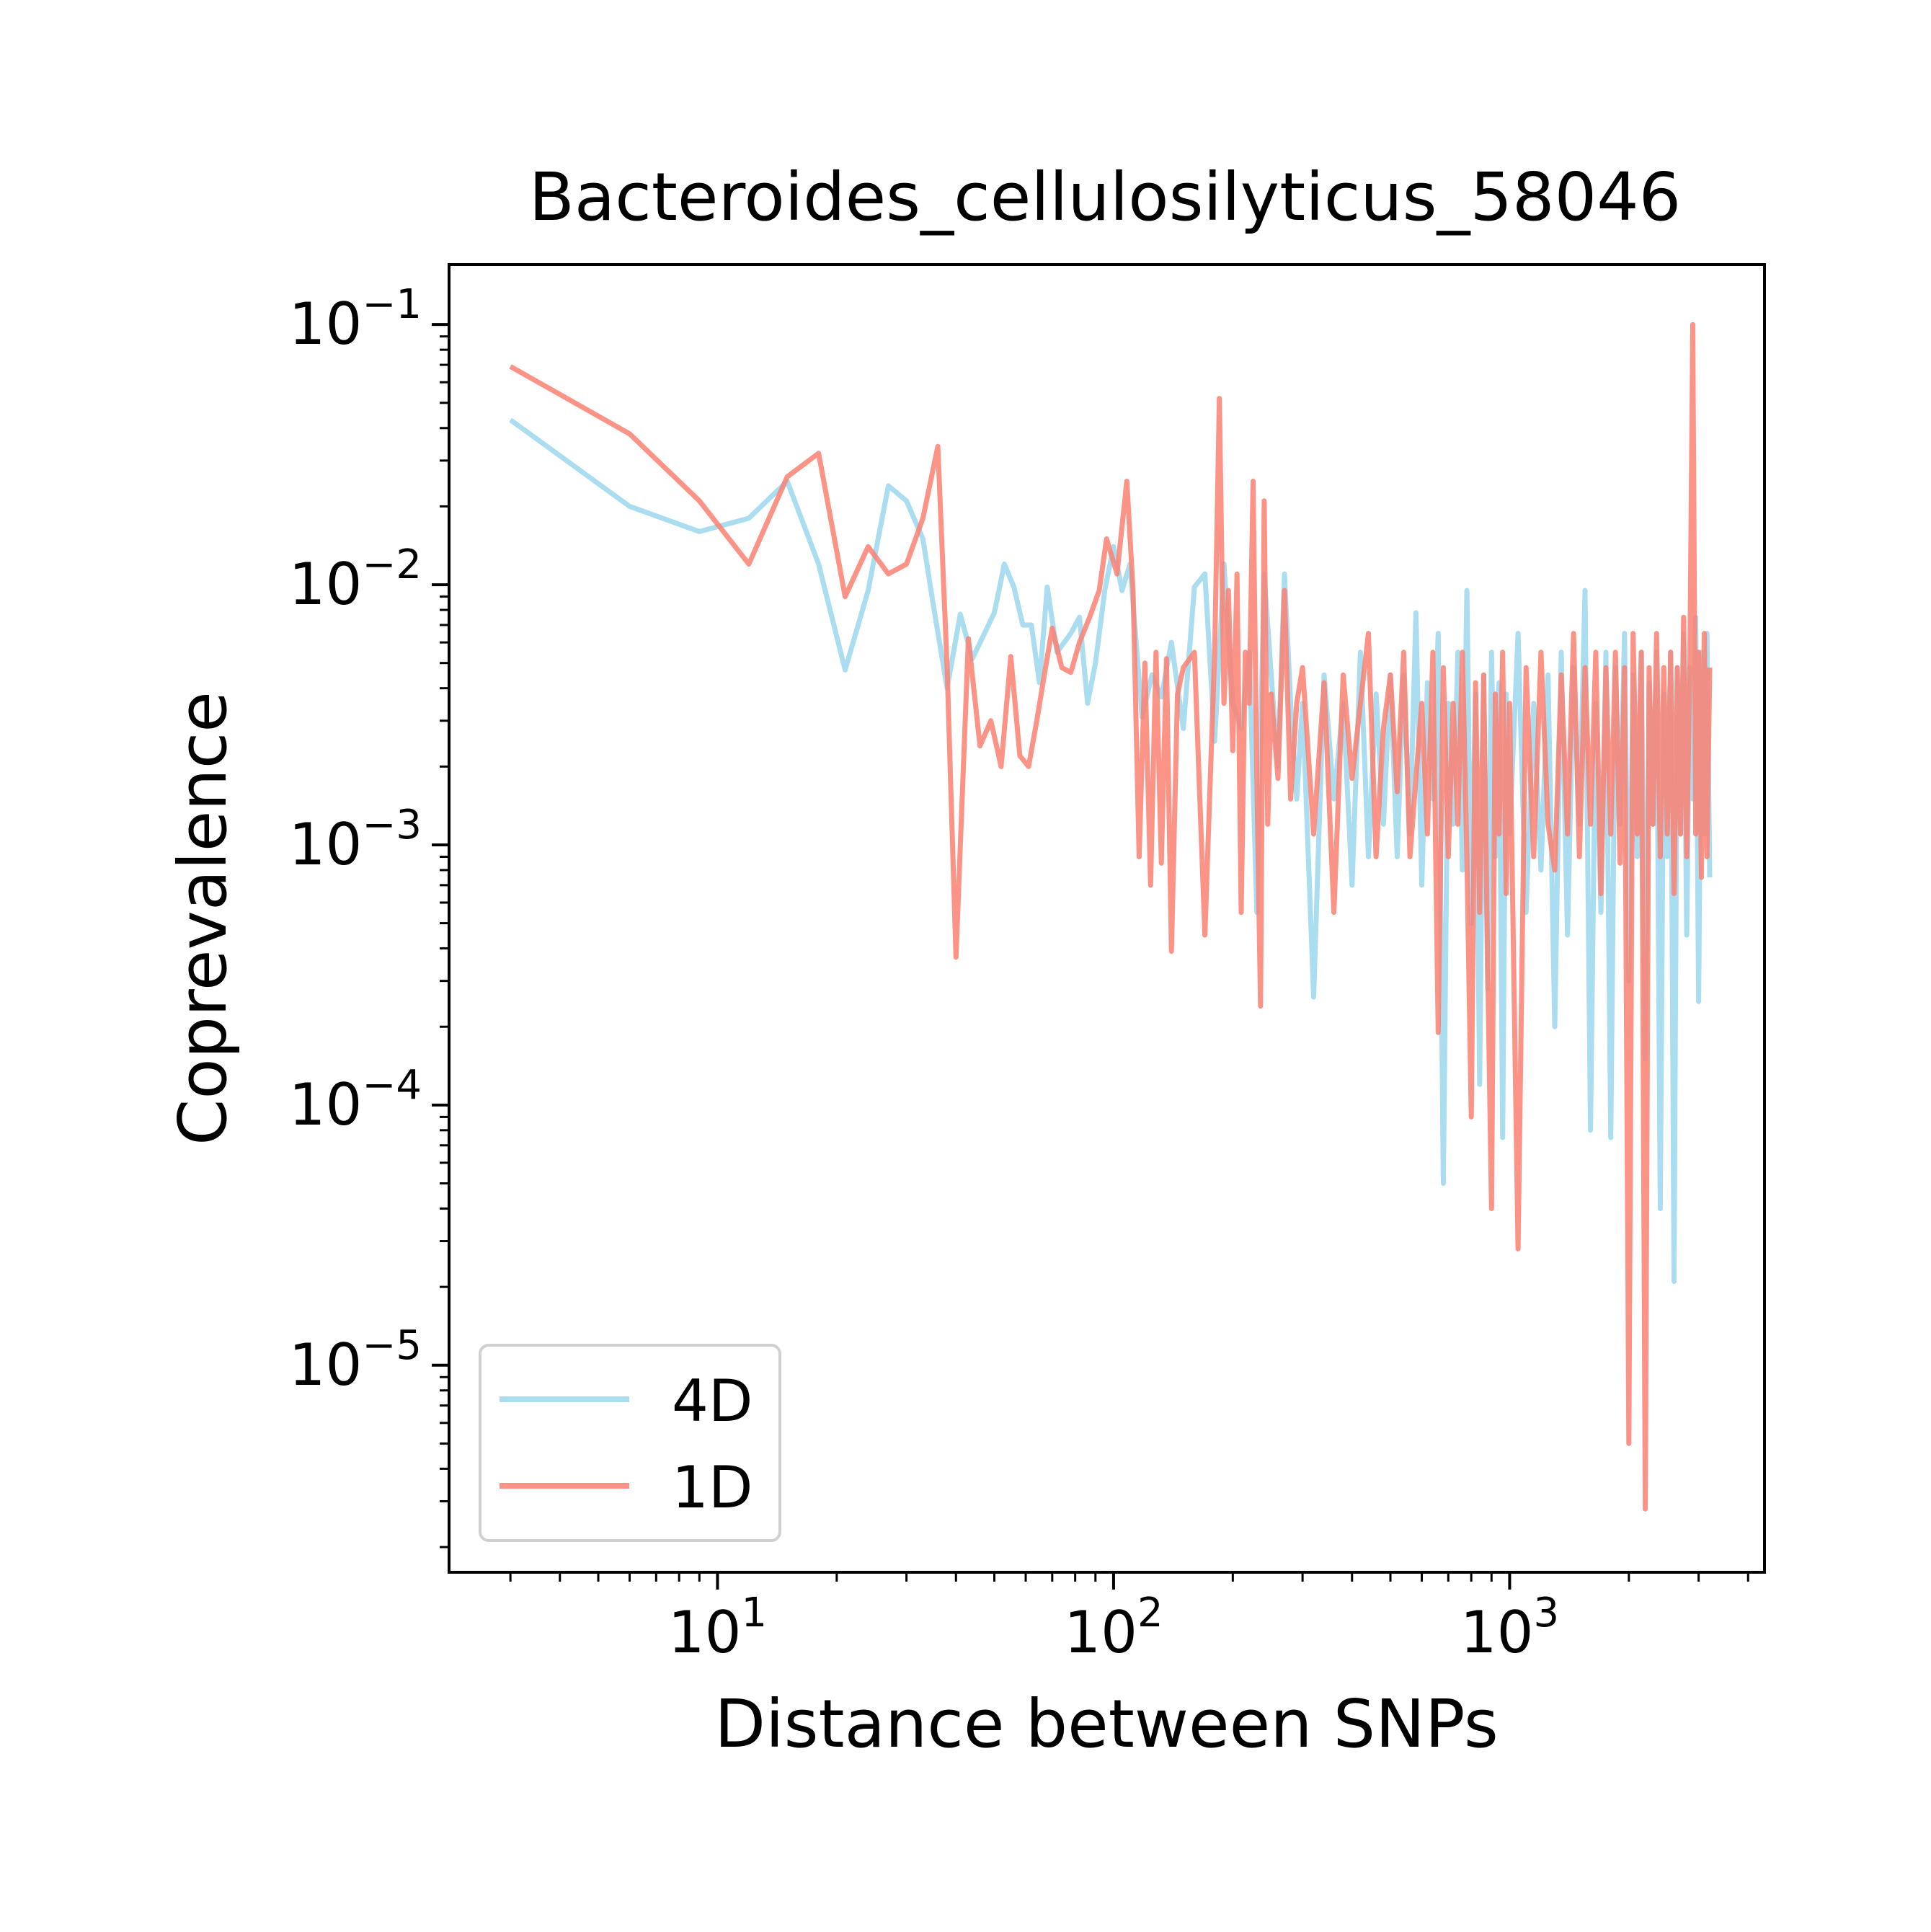 The height and width of the screenshot is (1932, 1931). Describe the element at coordinates (712, 1487) in the screenshot. I see `legend-label-1d: 1D` at that location.